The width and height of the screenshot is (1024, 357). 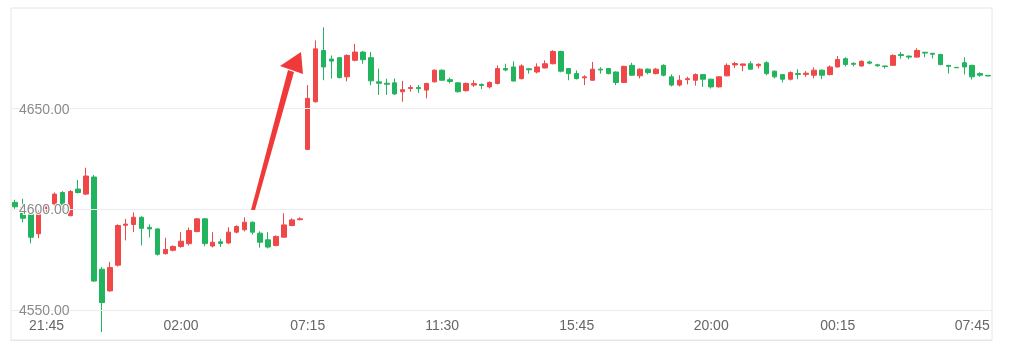 I want to click on y-tick-label: 4600.00, so click(x=44, y=209).